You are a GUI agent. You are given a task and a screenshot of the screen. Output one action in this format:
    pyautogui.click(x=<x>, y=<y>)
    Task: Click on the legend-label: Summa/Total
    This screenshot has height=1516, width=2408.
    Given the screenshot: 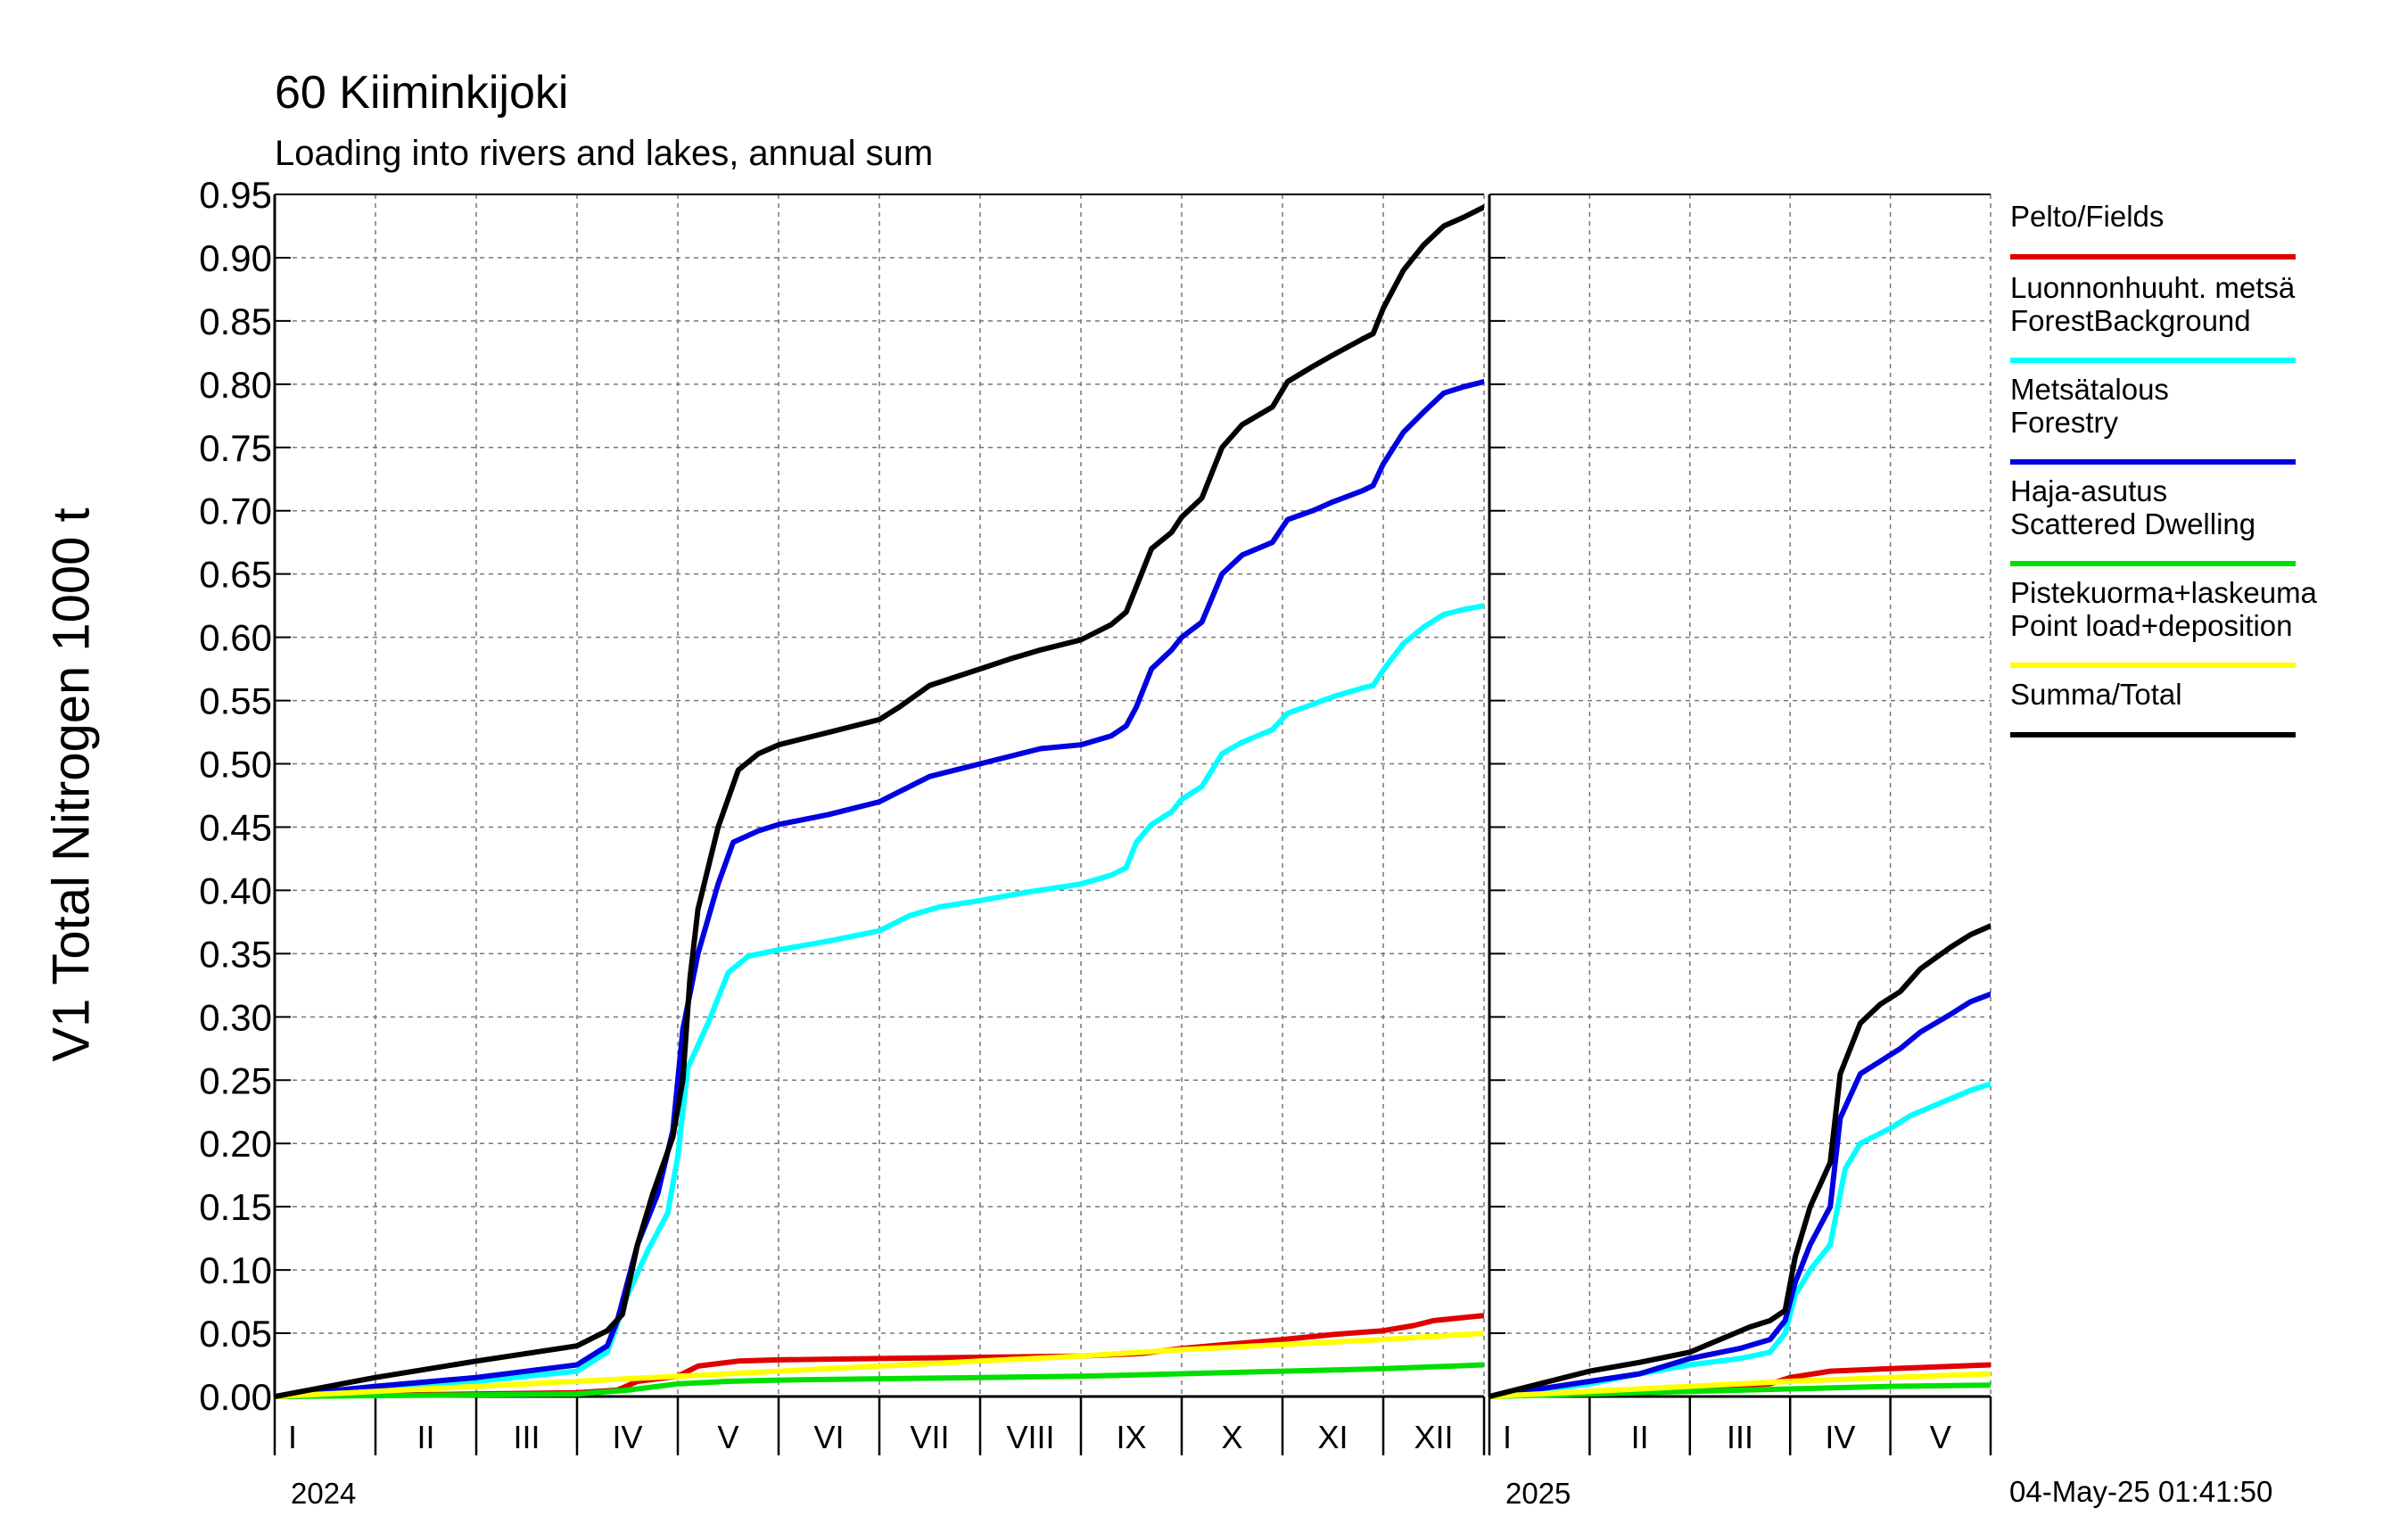 What is the action you would take?
    pyautogui.click(x=2096, y=694)
    